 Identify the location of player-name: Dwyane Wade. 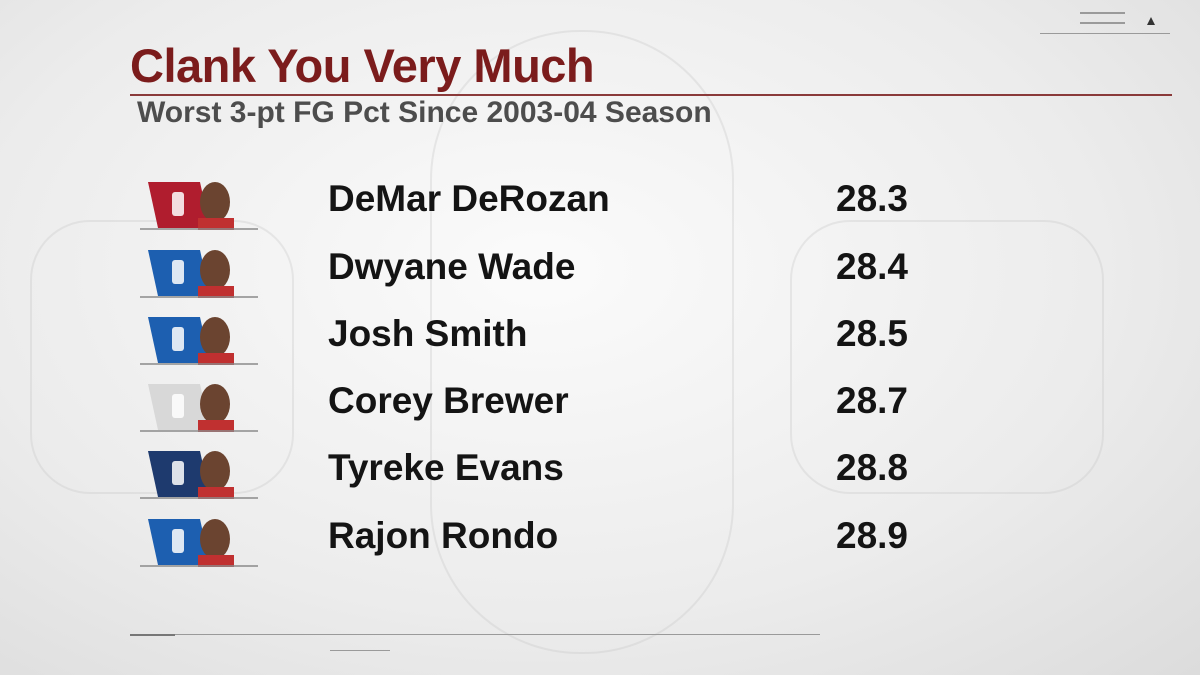
(452, 266).